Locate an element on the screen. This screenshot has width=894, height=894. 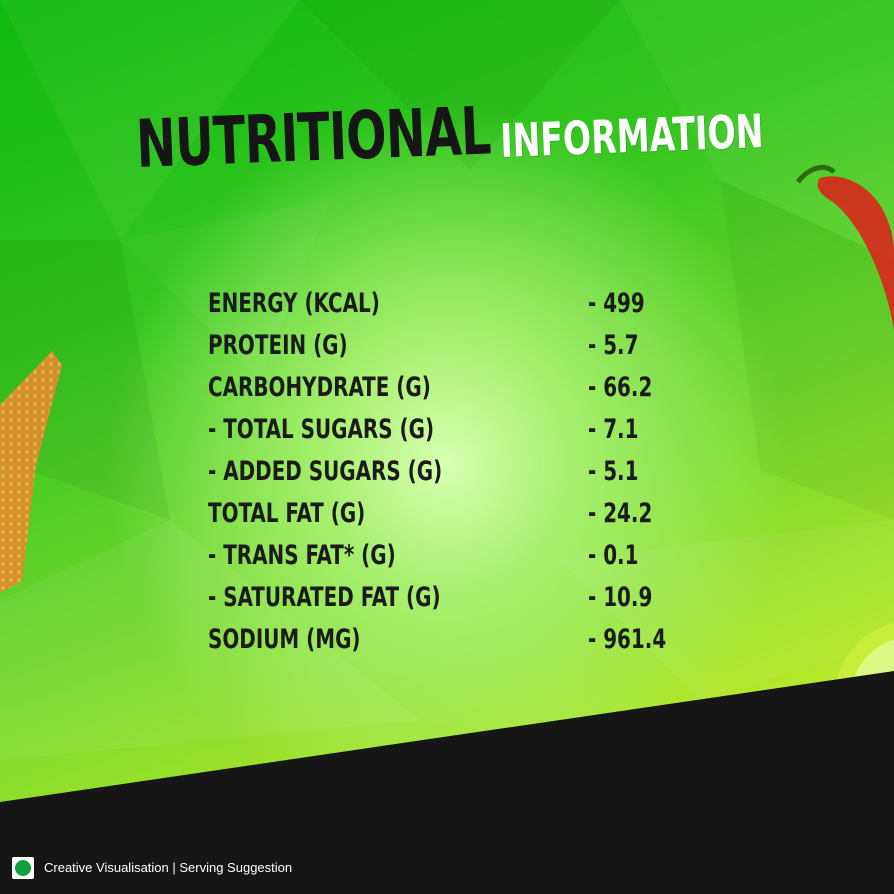
nutrient-row: PROTEIN (G) - 5.7 is located at coordinates (448, 349).